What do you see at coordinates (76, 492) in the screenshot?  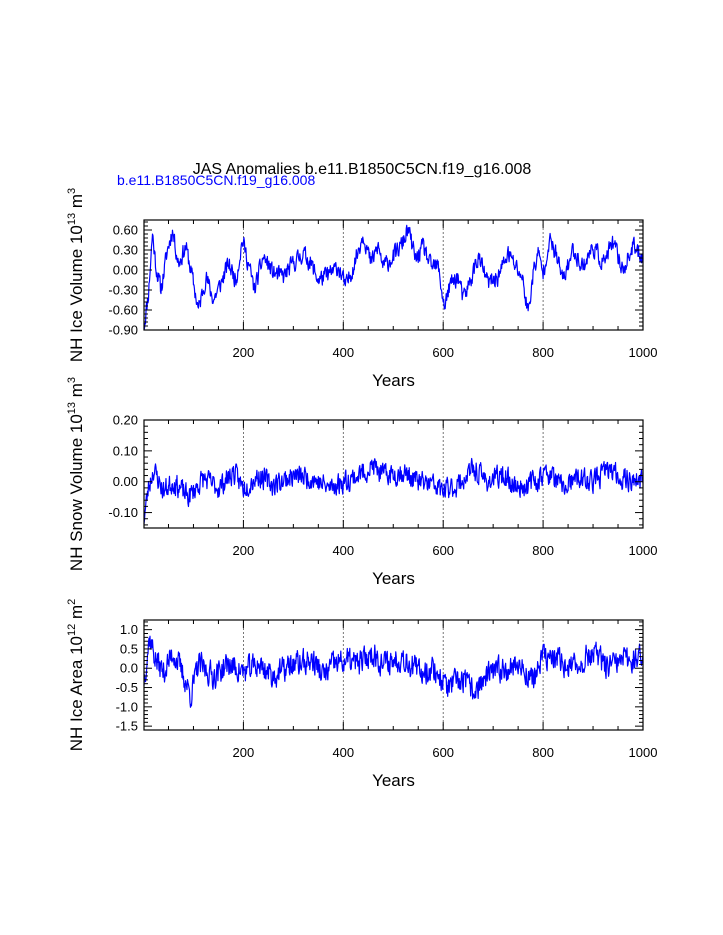 I see `y-axis-label-part: NH Snow Volume 10` at bounding box center [76, 492].